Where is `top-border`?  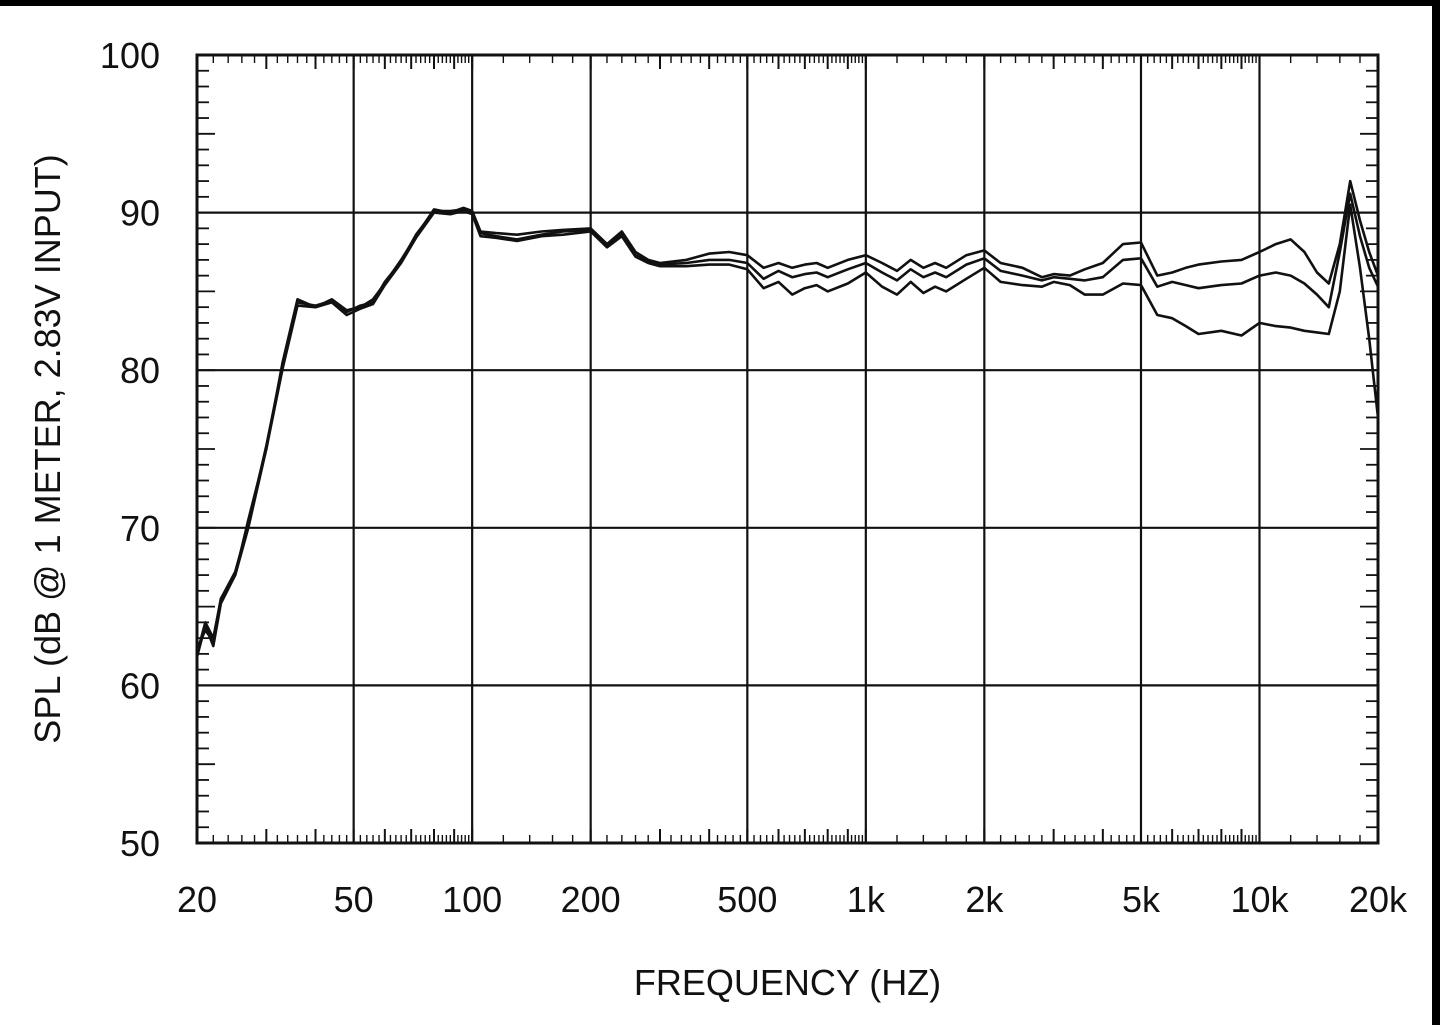
top-border is located at coordinates (720, 3).